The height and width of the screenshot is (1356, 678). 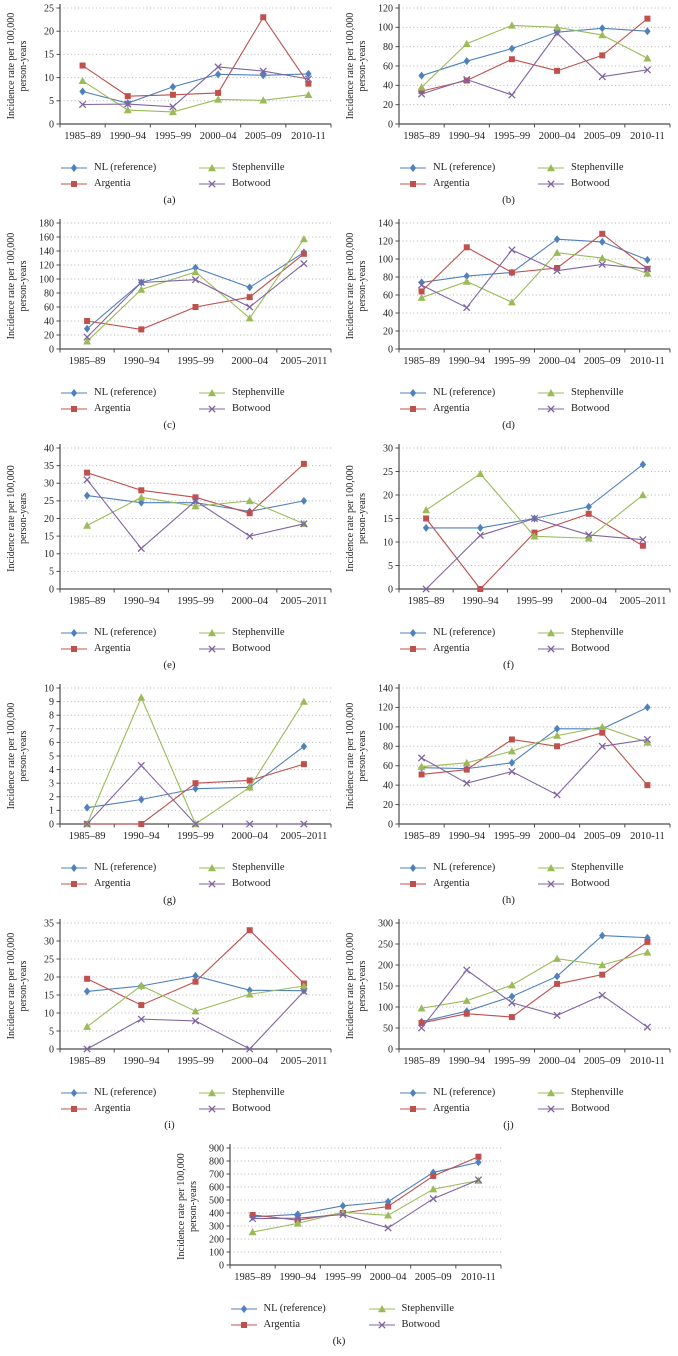 What do you see at coordinates (551, 409) in the screenshot?
I see `legend-marker-icon-botwood` at bounding box center [551, 409].